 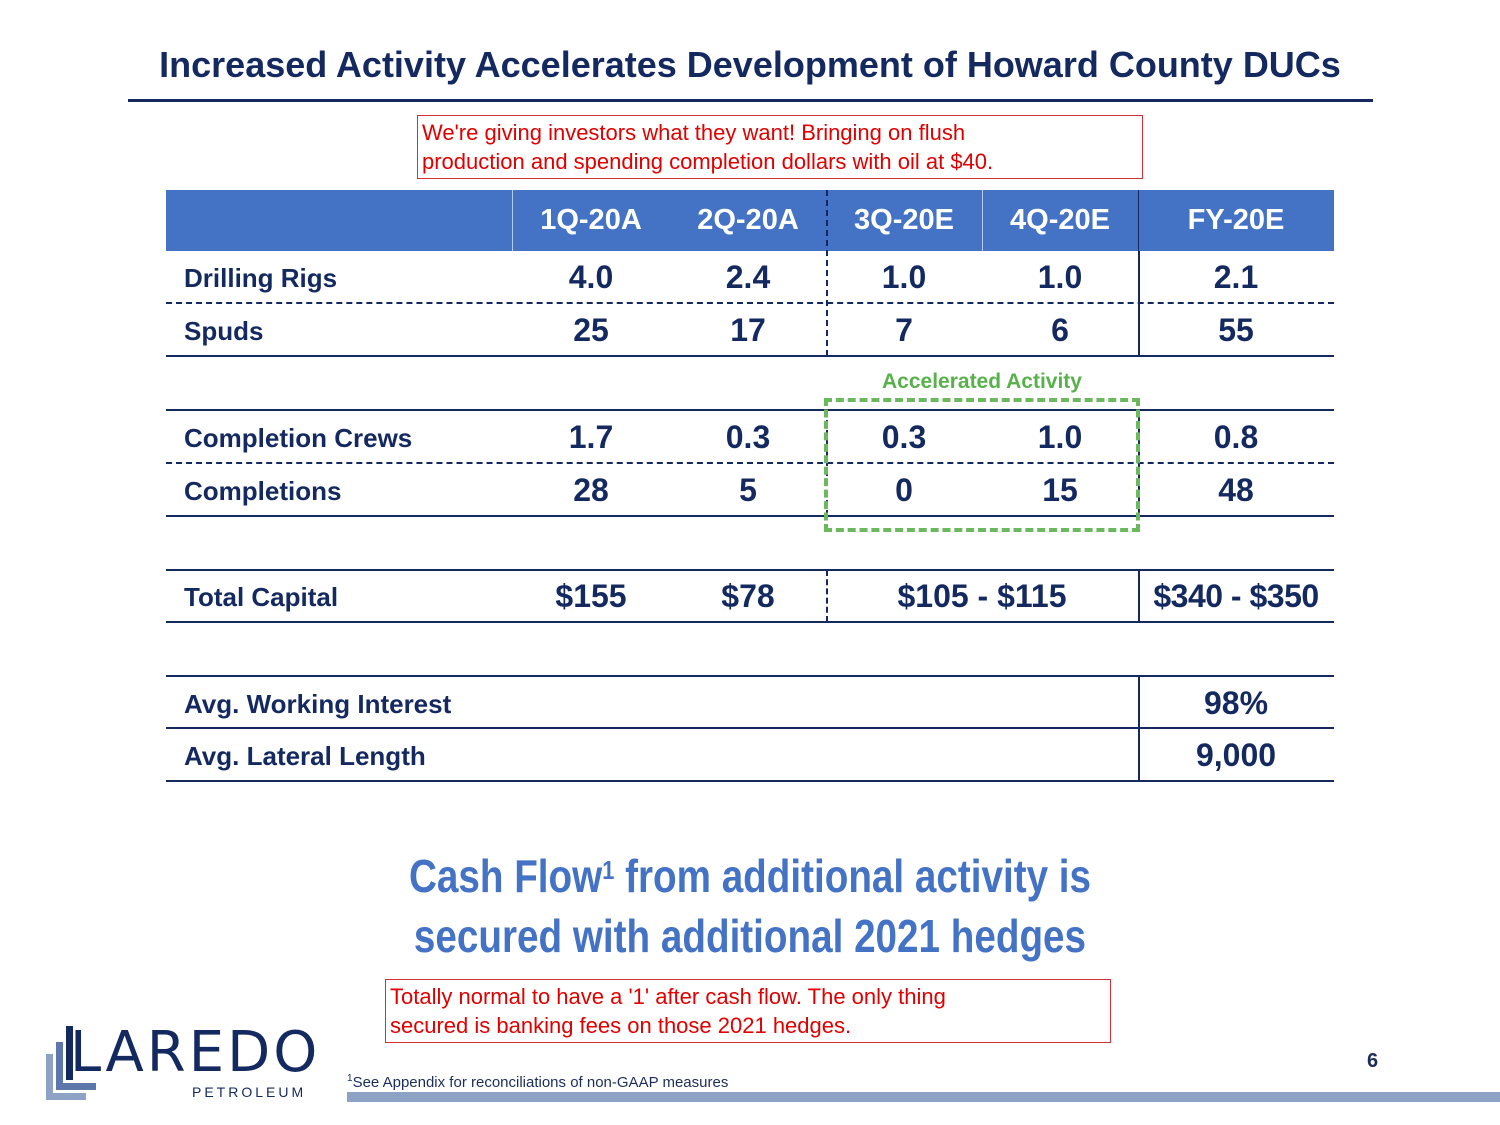 What do you see at coordinates (249, 1092) in the screenshot?
I see `logo-subtitle: PETROLEUM` at bounding box center [249, 1092].